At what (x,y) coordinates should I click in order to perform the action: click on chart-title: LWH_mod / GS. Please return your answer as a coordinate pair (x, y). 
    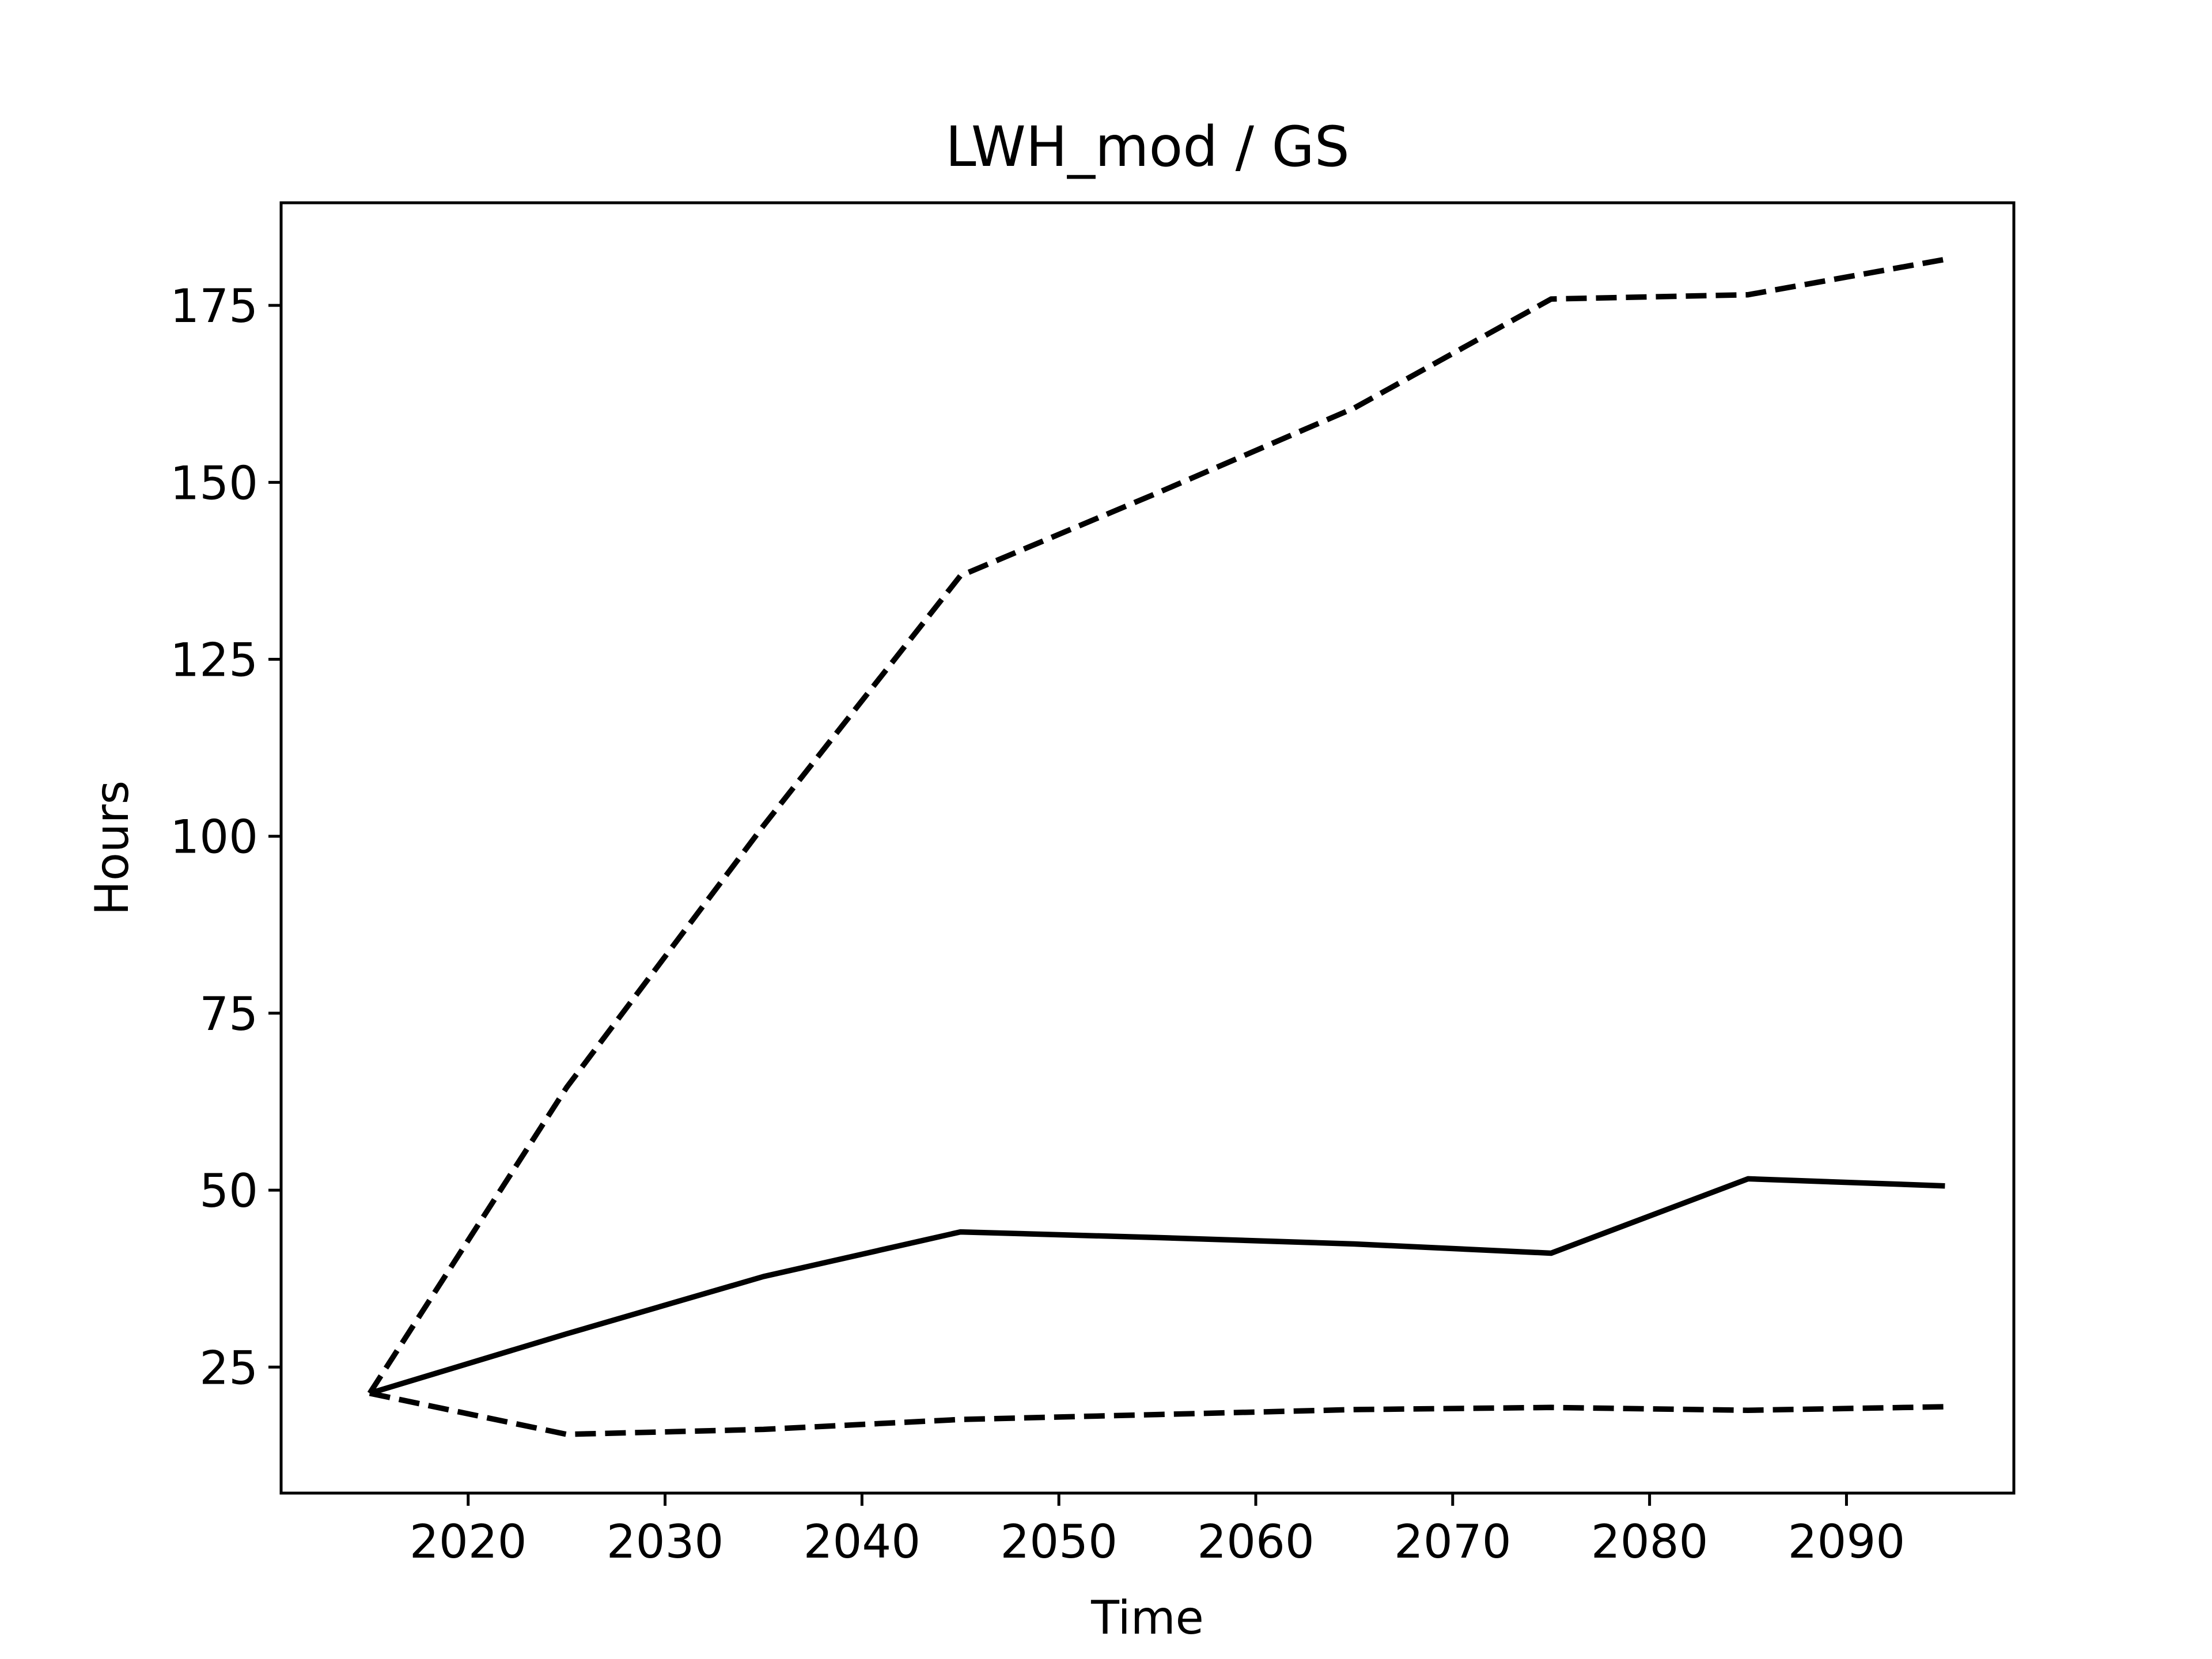
    Looking at the image, I should click on (1147, 147).